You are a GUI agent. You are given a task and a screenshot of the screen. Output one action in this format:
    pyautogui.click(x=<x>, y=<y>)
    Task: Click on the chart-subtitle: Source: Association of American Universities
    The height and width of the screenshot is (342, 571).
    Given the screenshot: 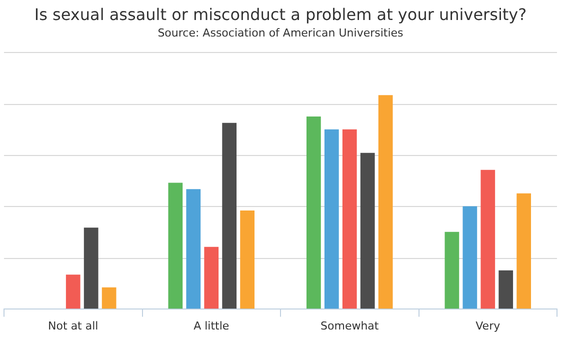 What is the action you would take?
    pyautogui.click(x=281, y=33)
    